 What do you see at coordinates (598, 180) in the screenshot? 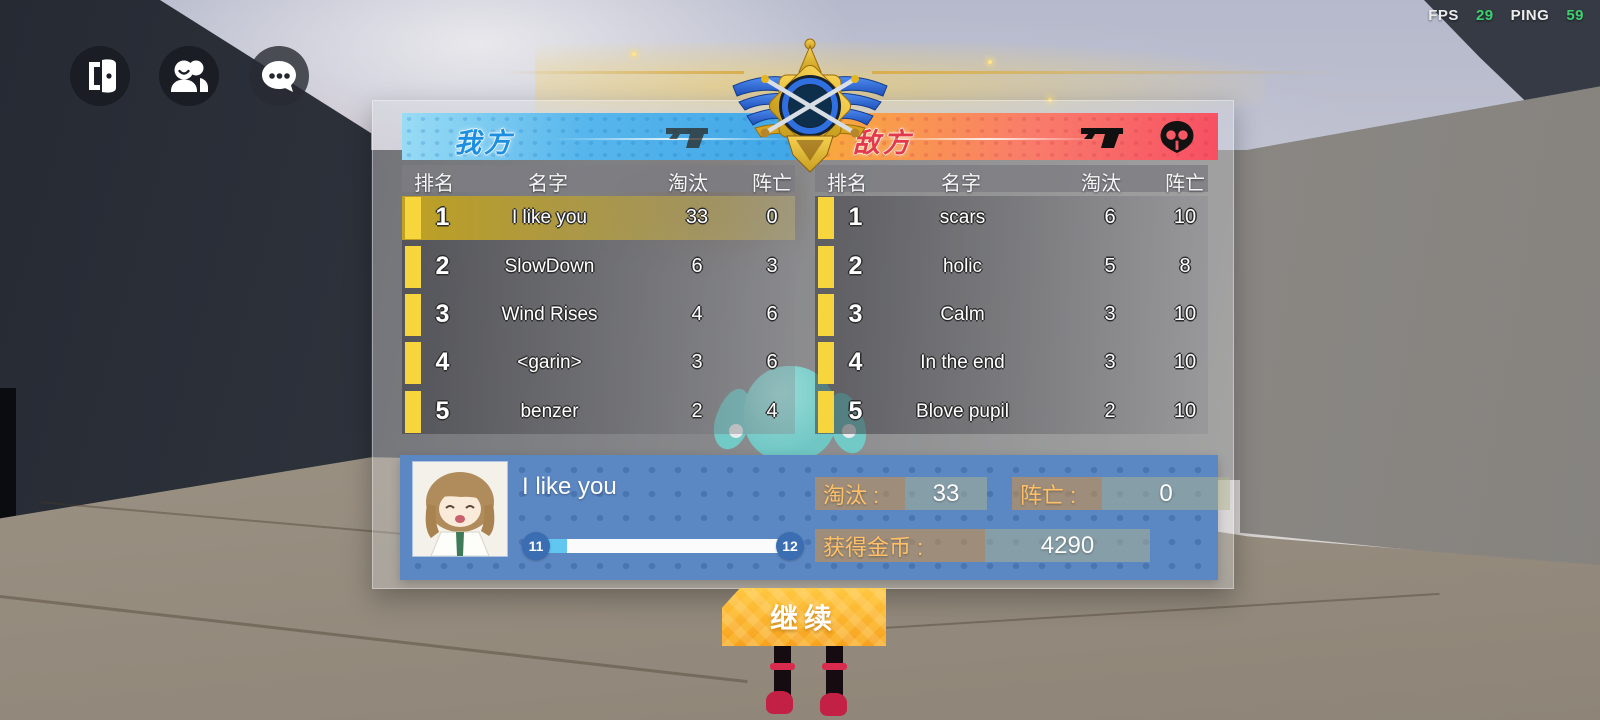
I see `ally-table-header: 排名 名字 淘汰 阵亡` at bounding box center [598, 180].